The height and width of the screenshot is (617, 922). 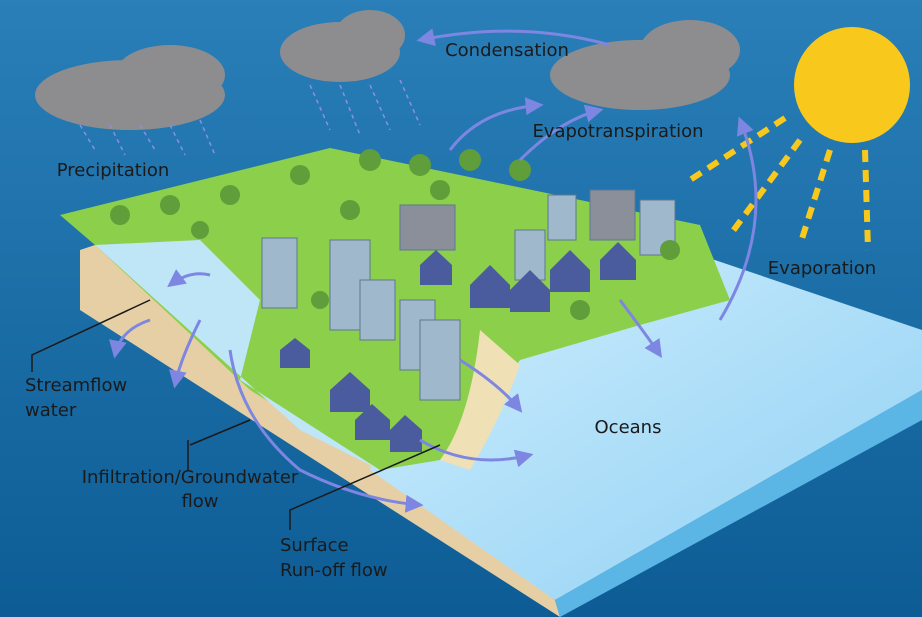 I want to click on beach, so click(x=480, y=400).